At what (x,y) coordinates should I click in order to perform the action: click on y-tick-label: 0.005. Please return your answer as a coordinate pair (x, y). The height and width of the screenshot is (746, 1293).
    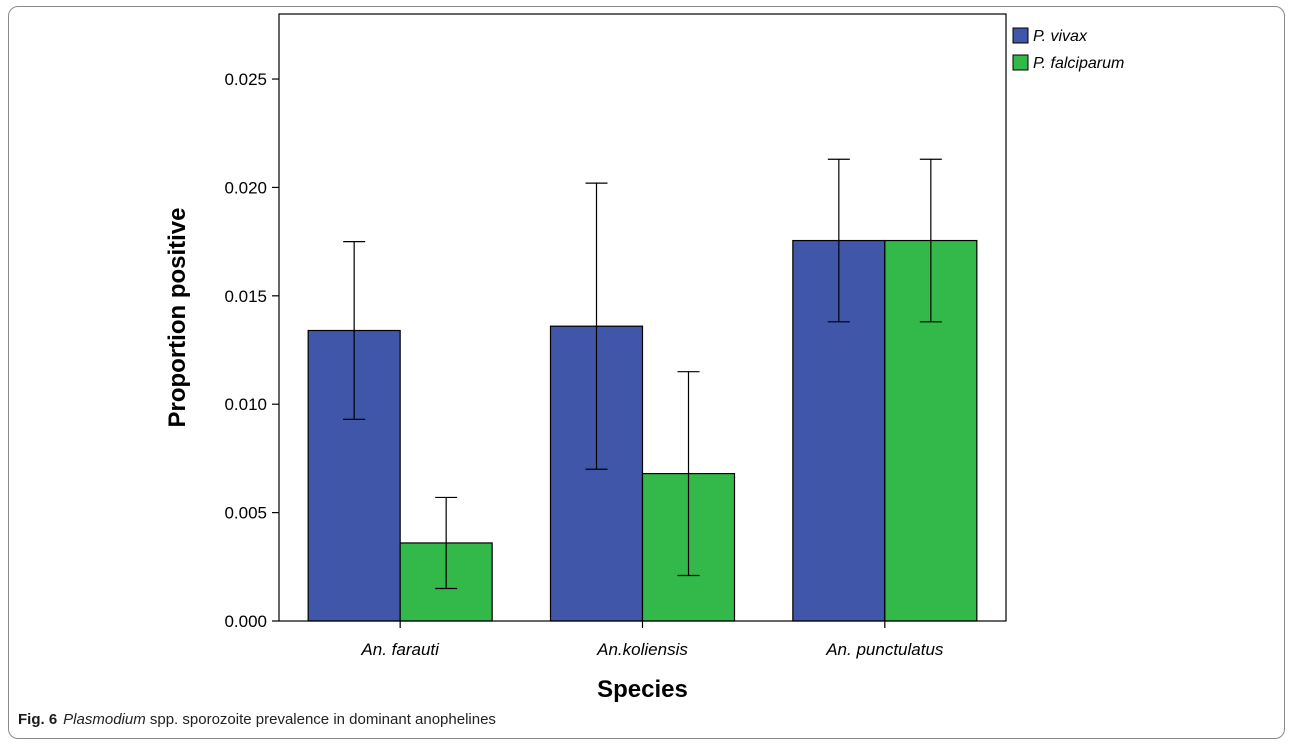
    Looking at the image, I should click on (245, 513).